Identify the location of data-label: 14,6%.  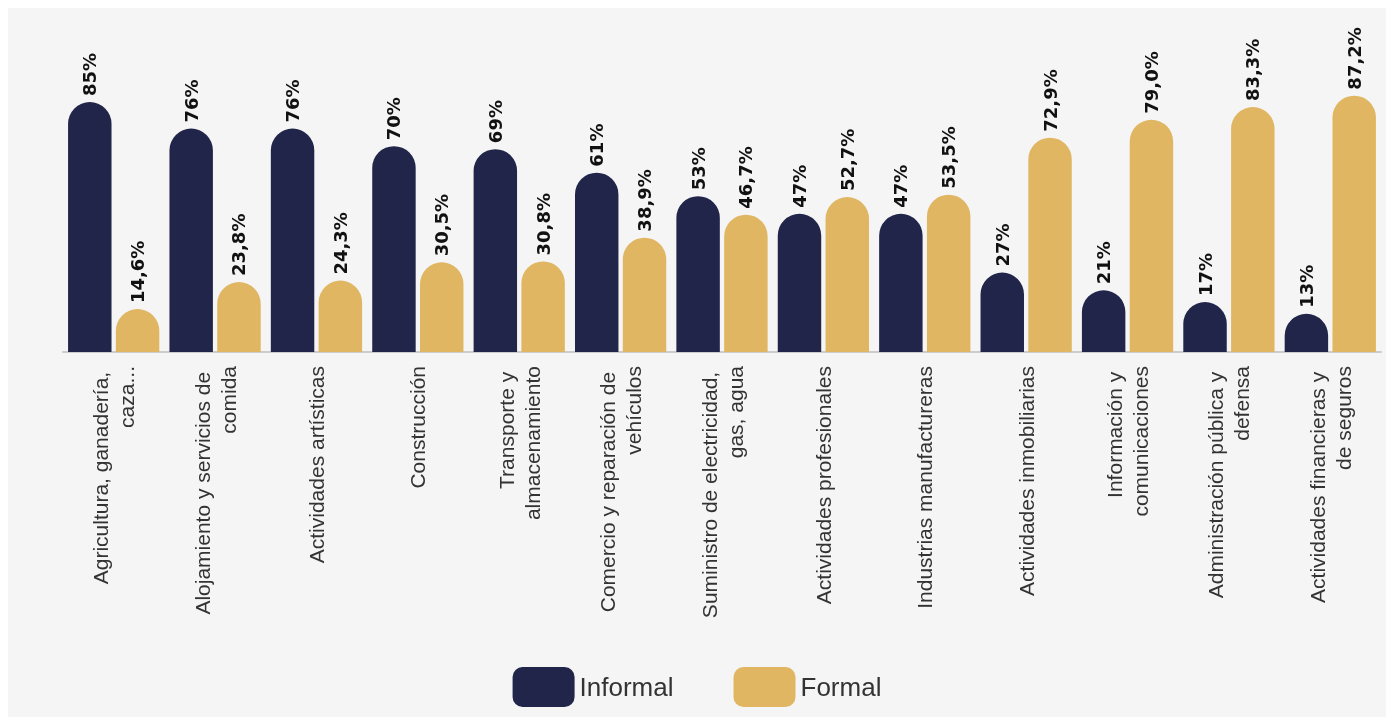
(138, 272).